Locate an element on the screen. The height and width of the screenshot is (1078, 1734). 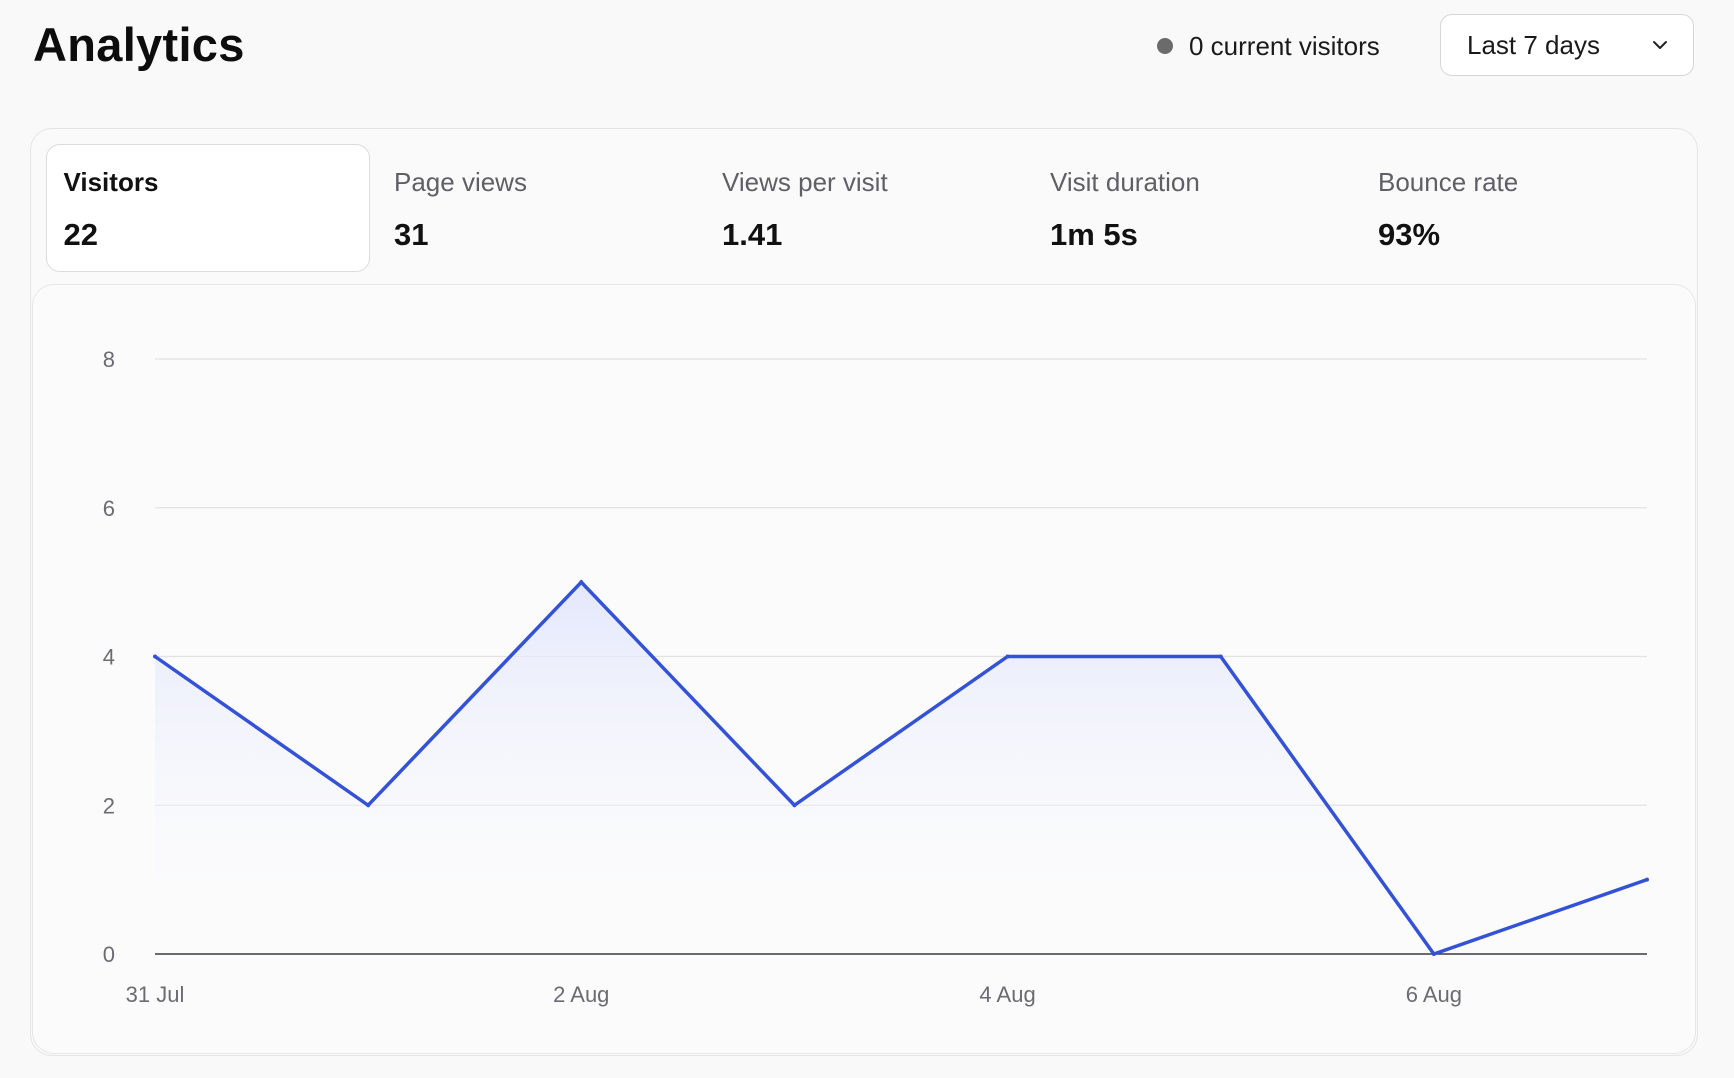
metric-value: 93% is located at coordinates (1409, 234).